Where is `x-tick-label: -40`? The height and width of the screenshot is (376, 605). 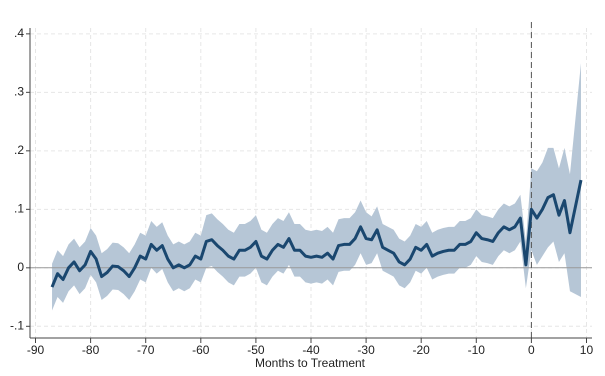
x-tick-label: -40 is located at coordinates (311, 350).